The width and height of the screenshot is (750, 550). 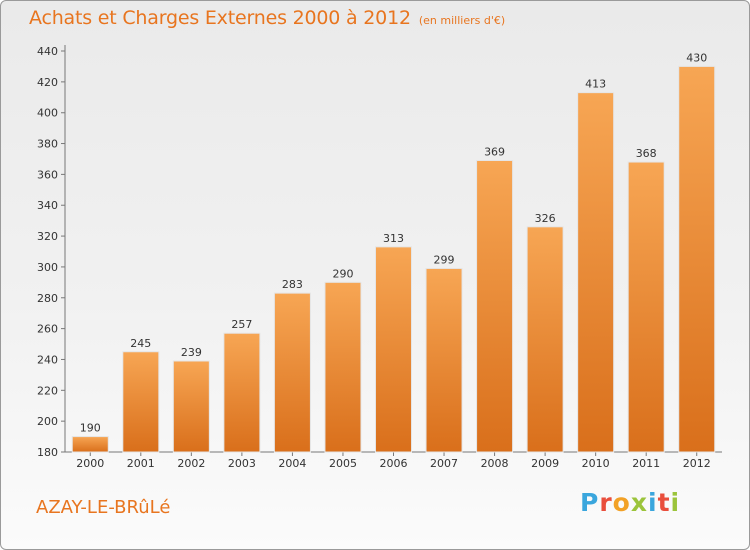 What do you see at coordinates (621, 502) in the screenshot?
I see `logo-letter: o` at bounding box center [621, 502].